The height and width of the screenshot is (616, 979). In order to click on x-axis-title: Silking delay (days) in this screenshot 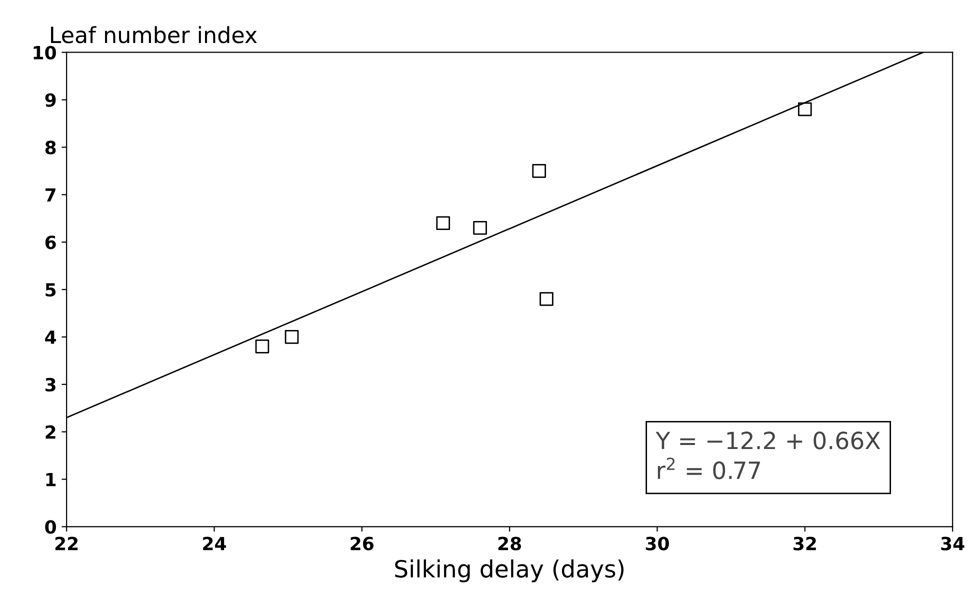, I will do `click(509, 570)`.